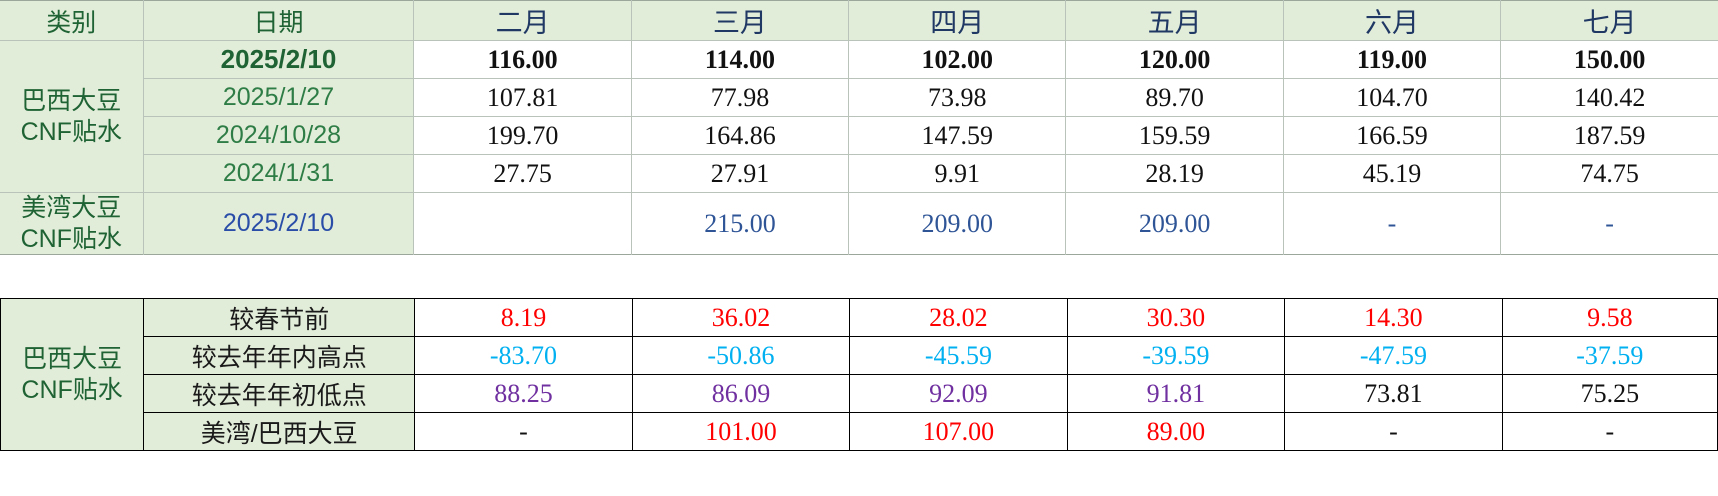 The image size is (1718, 496). I want to click on data-cell: 119.00, so click(1392, 59).